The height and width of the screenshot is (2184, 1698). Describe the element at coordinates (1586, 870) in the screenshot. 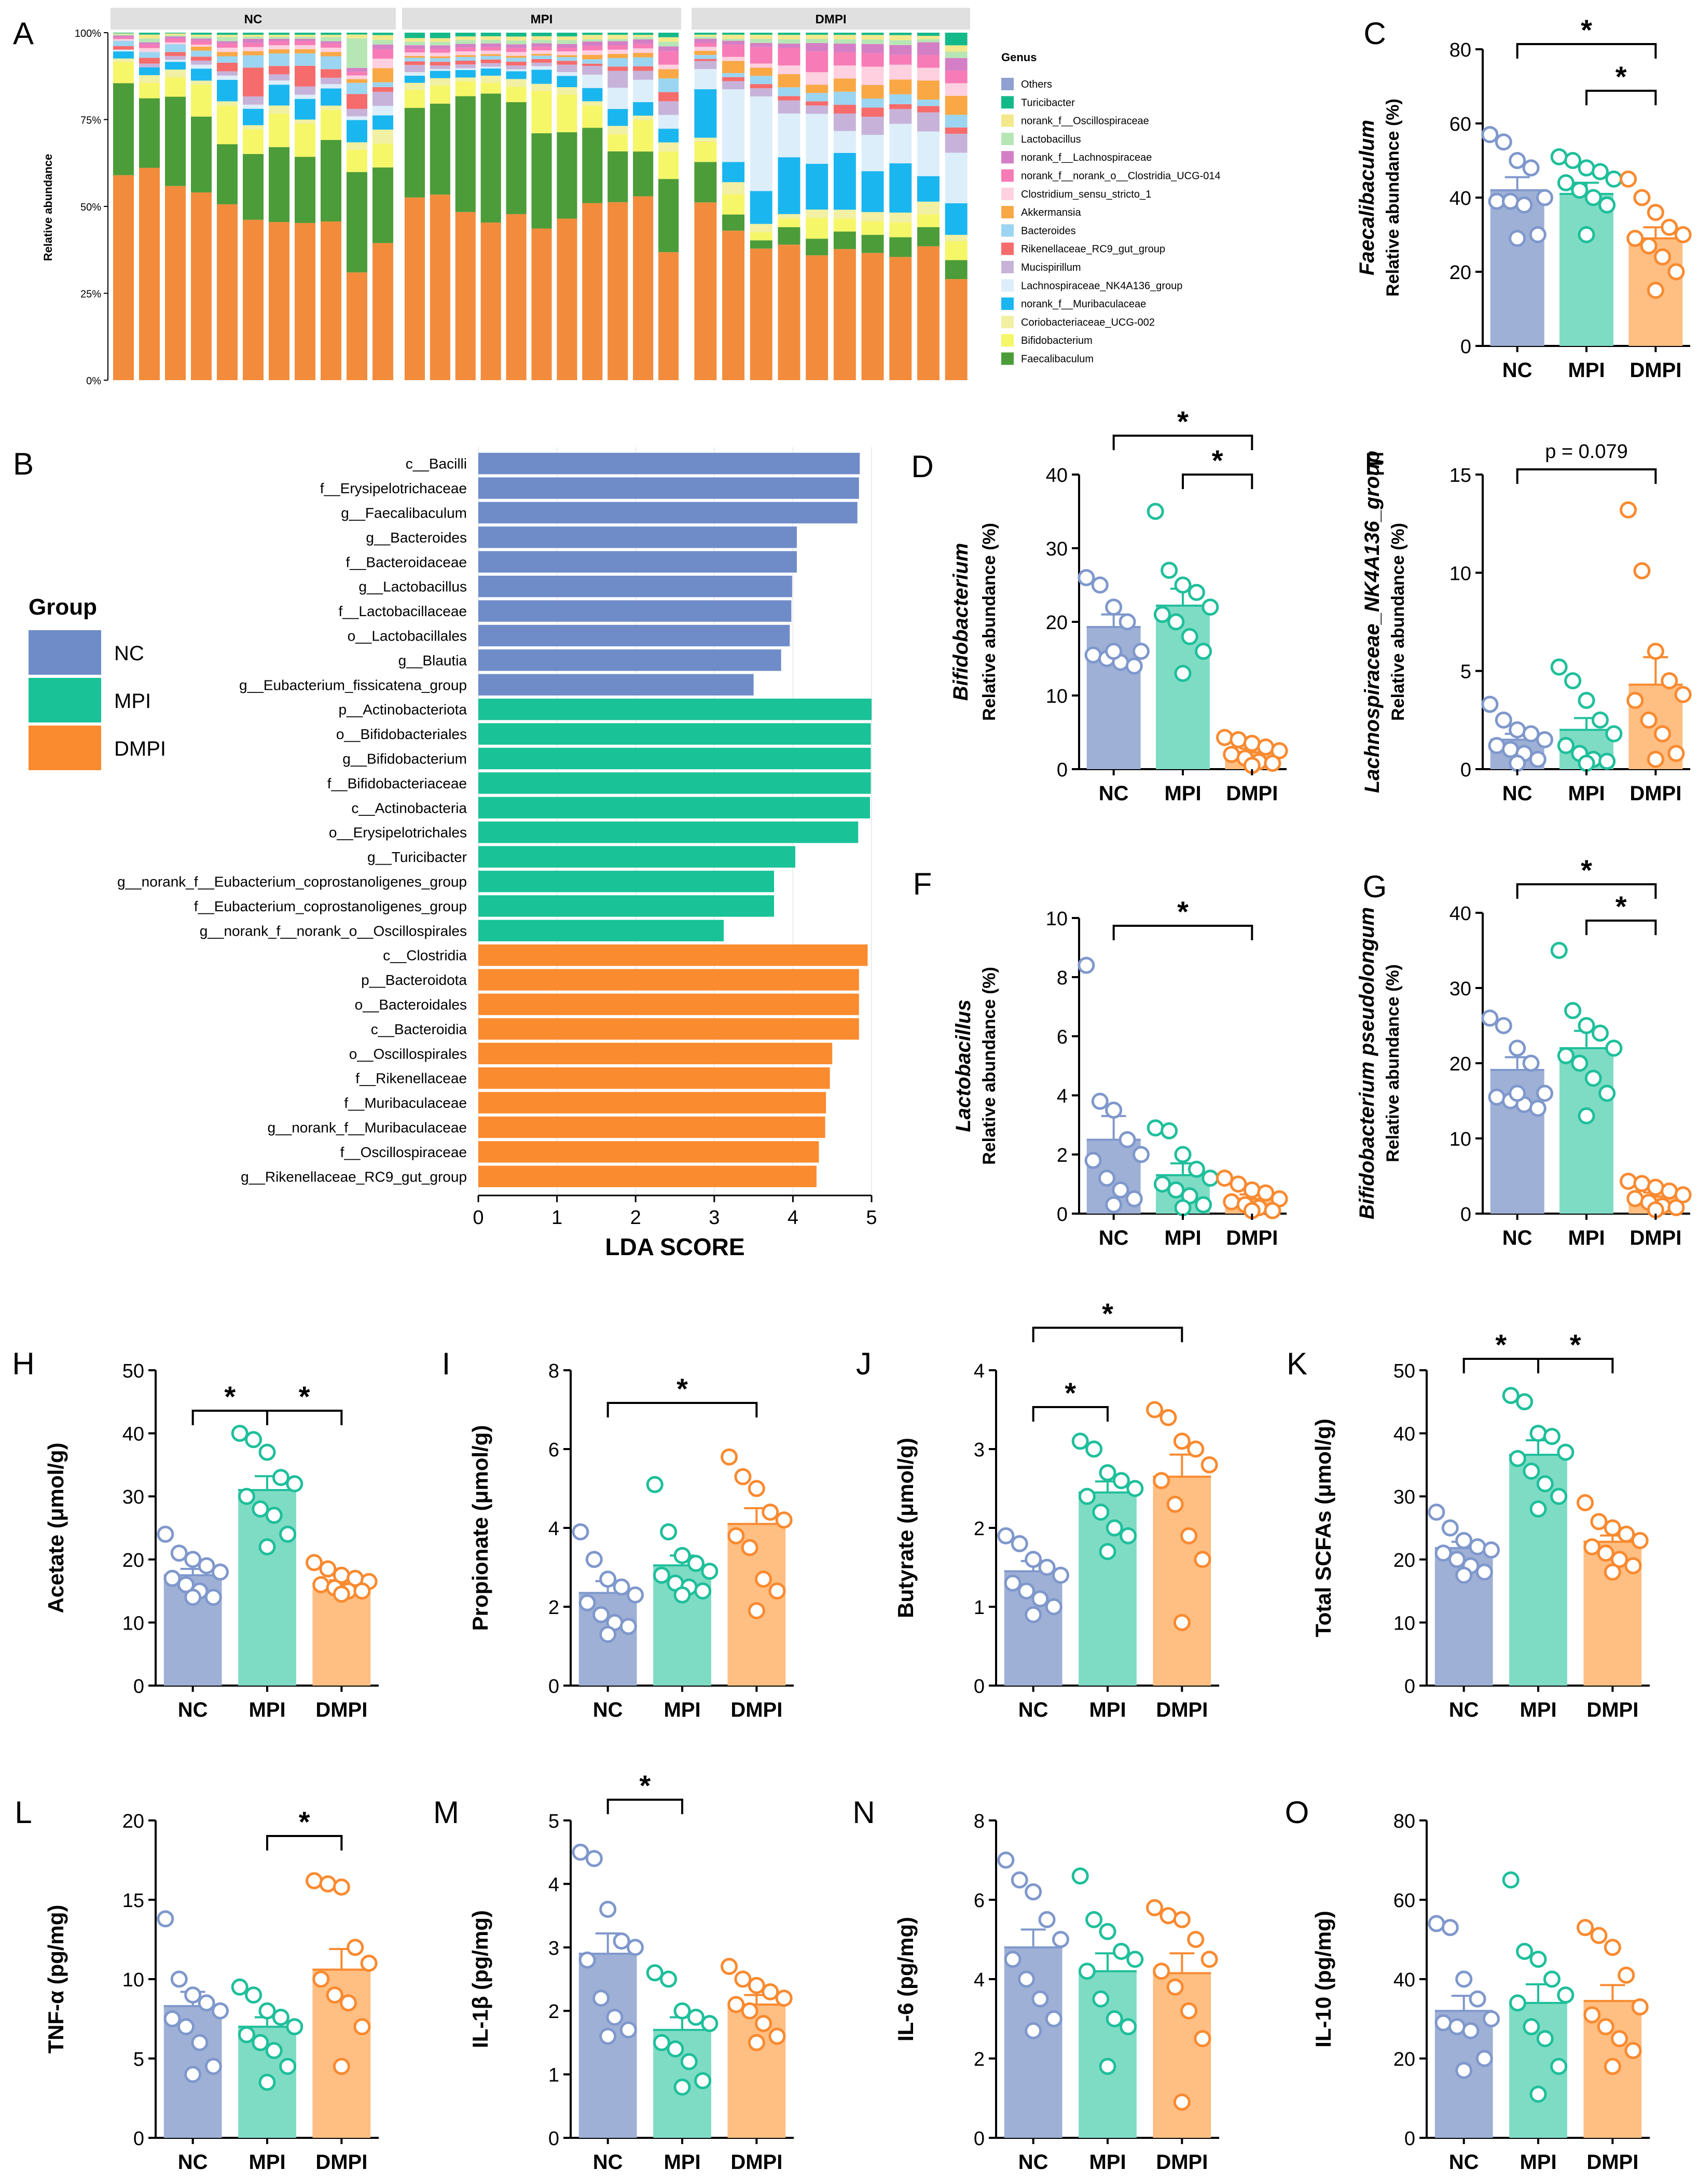

I see `g-sig-star: *` at that location.